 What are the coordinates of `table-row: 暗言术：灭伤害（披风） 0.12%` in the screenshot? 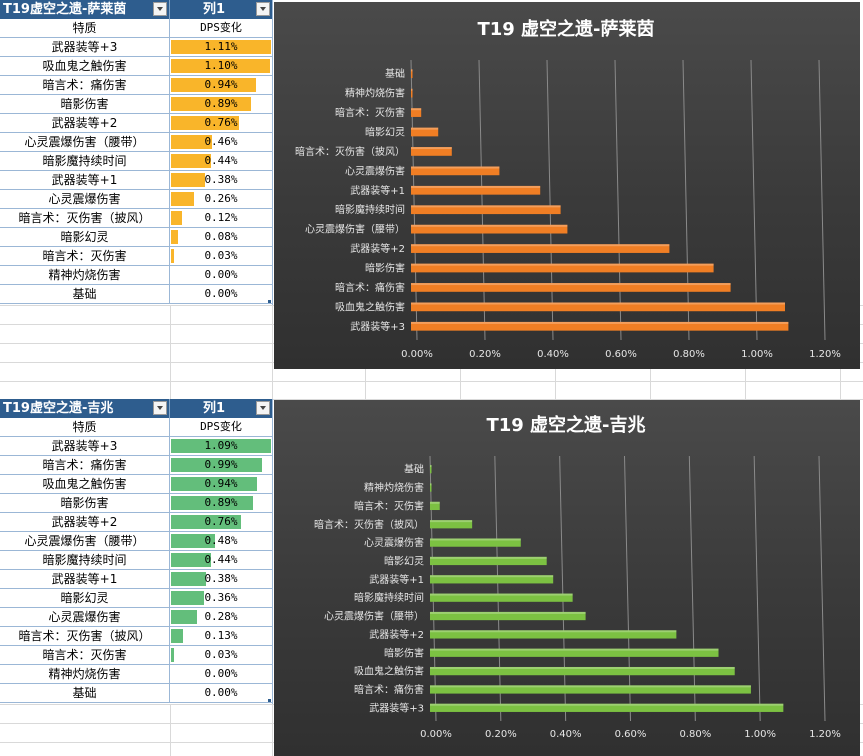 It's located at (136, 218).